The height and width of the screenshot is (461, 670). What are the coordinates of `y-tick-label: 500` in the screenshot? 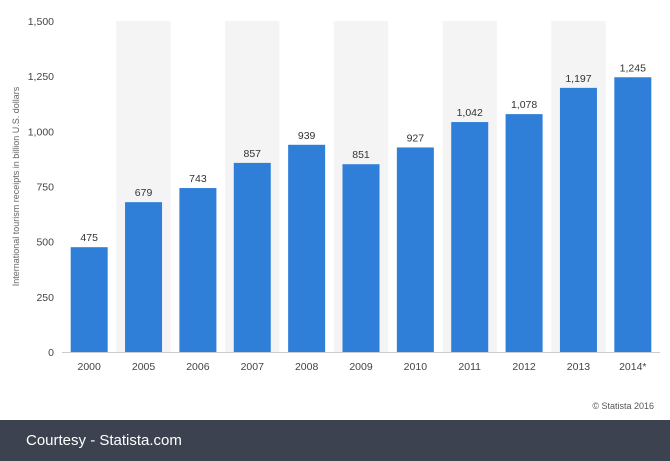 It's located at (45, 243).